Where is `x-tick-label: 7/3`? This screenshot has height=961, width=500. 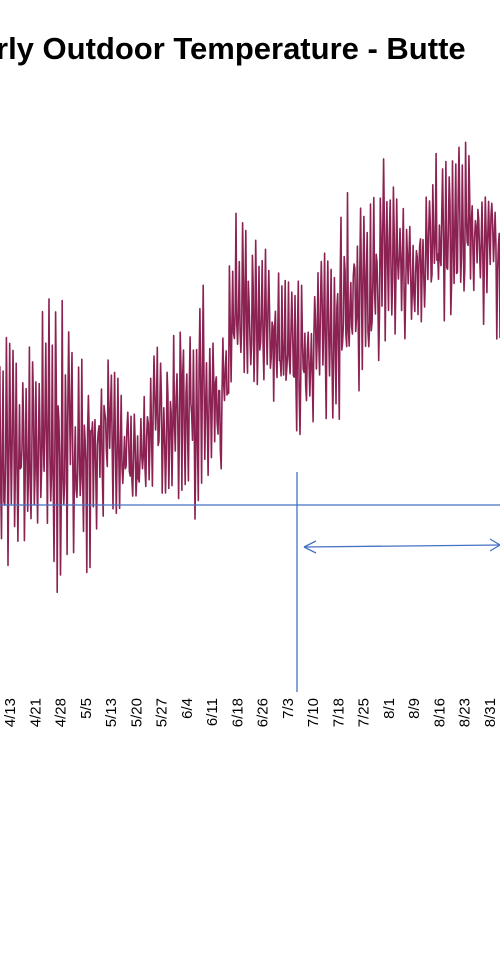 x-tick-label: 7/3 is located at coordinates (288, 708).